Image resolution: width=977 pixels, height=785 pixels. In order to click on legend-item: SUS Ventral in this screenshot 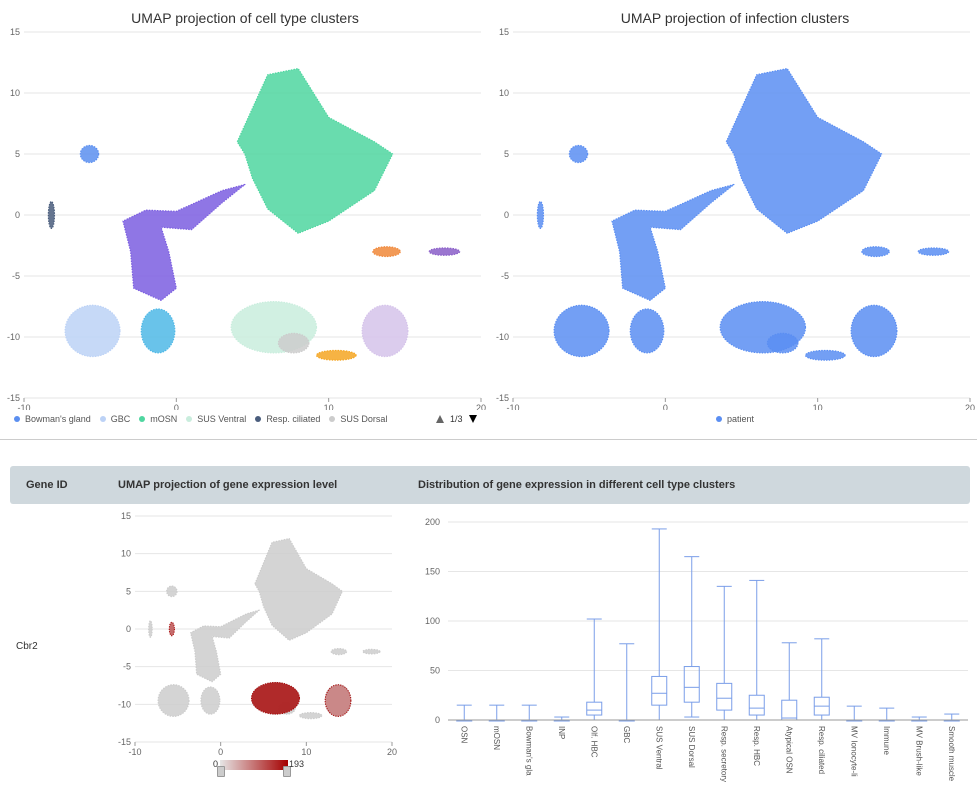, I will do `click(216, 419)`.